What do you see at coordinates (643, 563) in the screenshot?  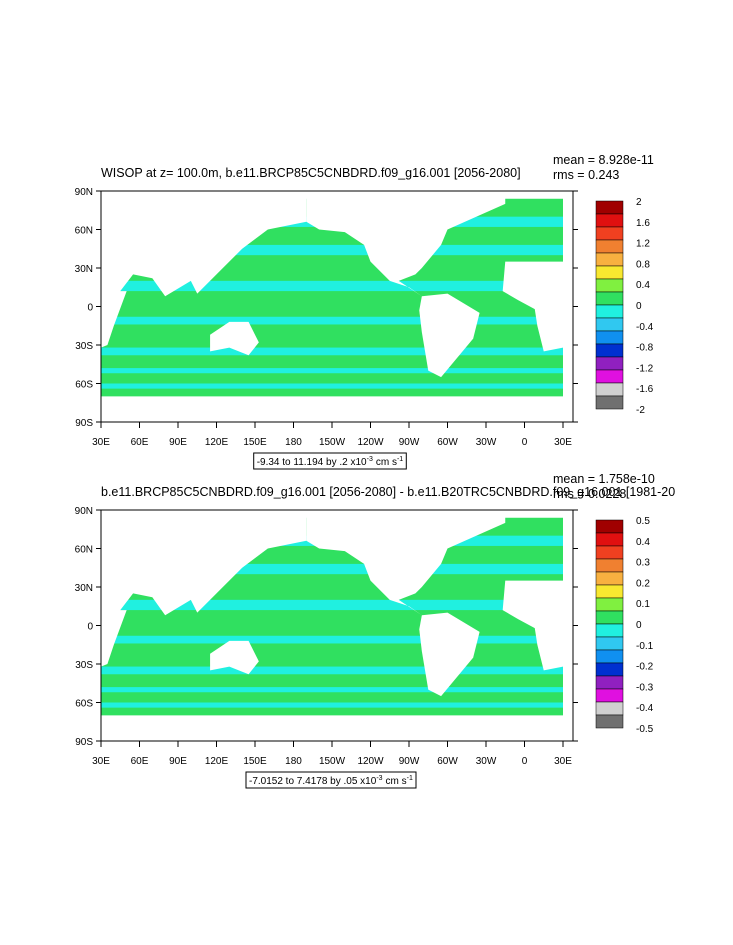 I see `colorbar-label: 0.3` at bounding box center [643, 563].